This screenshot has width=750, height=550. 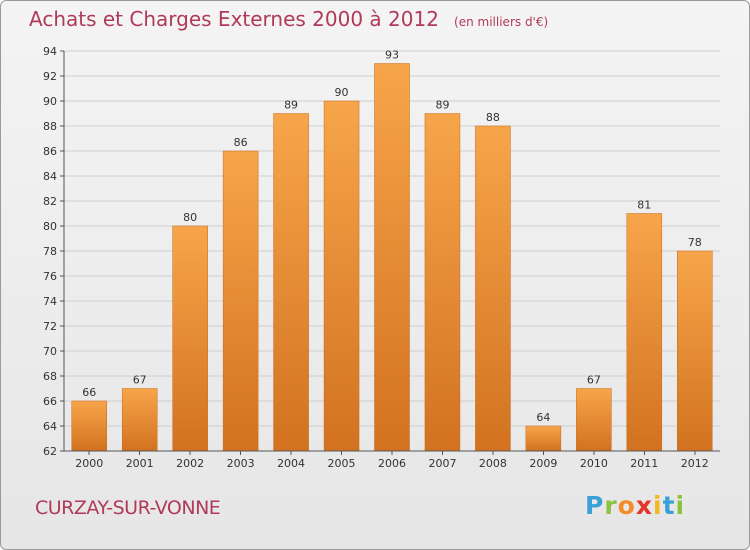 I want to click on proxiti-logo: Proxiti, so click(x=635, y=505).